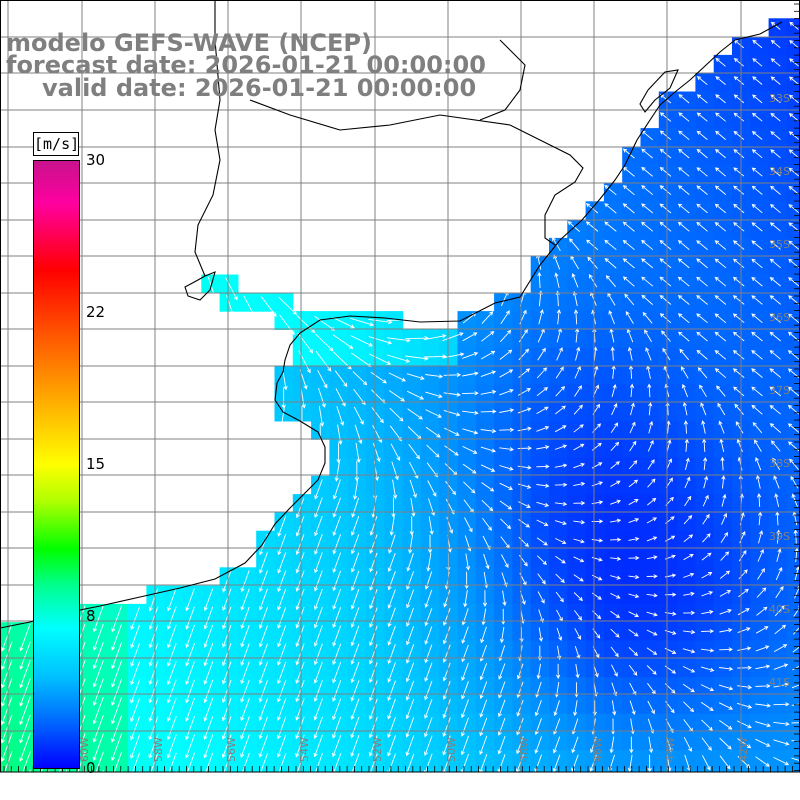 The image size is (800, 800). Describe the element at coordinates (779, 390) in the screenshot. I see `latitude-labels: 33S 34S 35S 36S 37S 38S 39S 40S 41S` at that location.